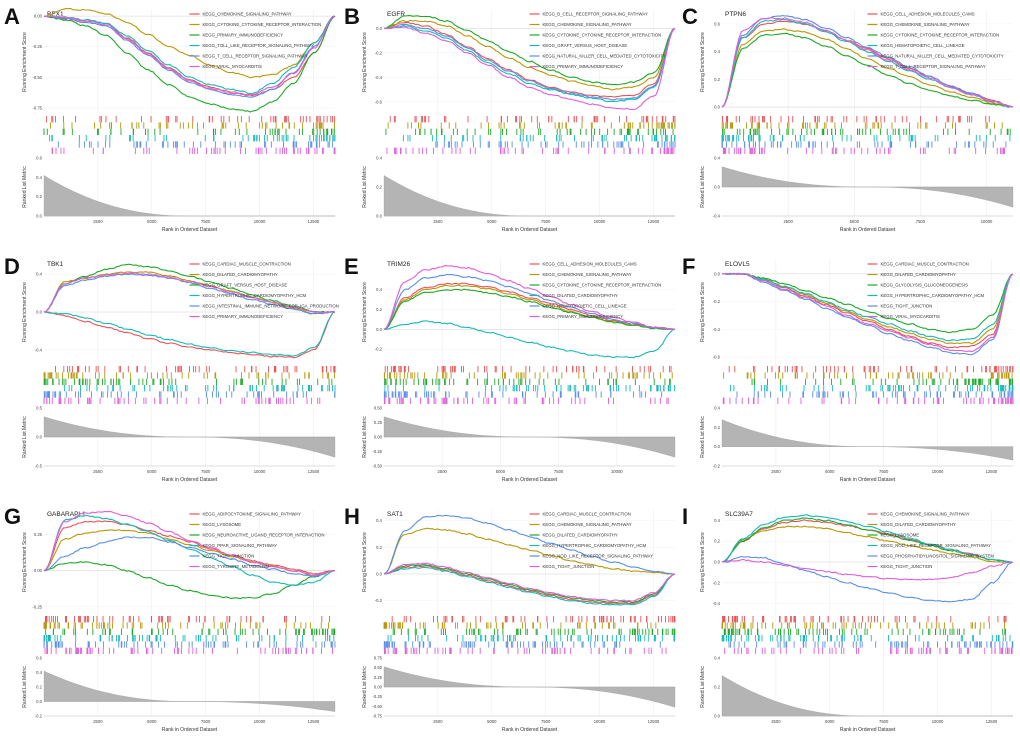 This screenshot has height=751, width=1020. Describe the element at coordinates (378, 408) in the screenshot. I see `metric-ytick-label: 0.50` at that location.